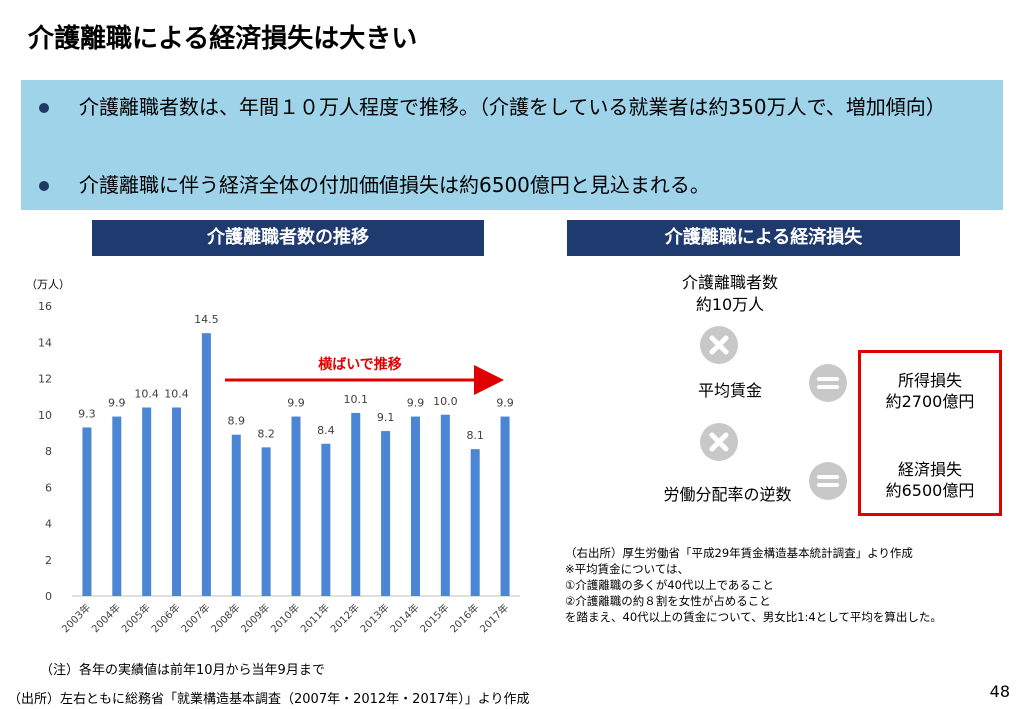  What do you see at coordinates (165, 618) in the screenshot?
I see `x-tick-label: 2006年` at bounding box center [165, 618].